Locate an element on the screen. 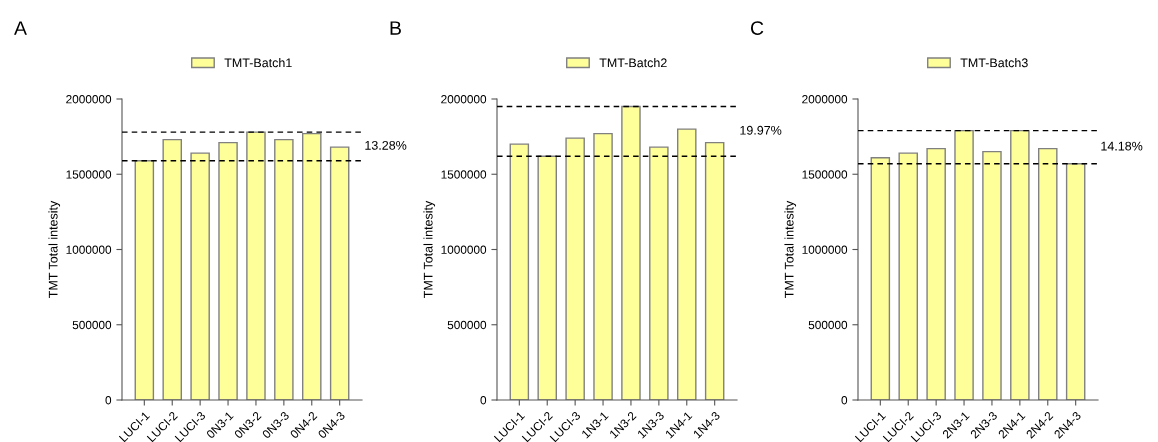 This screenshot has width=1158, height=442. legend-label: TMT-Batch3 is located at coordinates (994, 63).